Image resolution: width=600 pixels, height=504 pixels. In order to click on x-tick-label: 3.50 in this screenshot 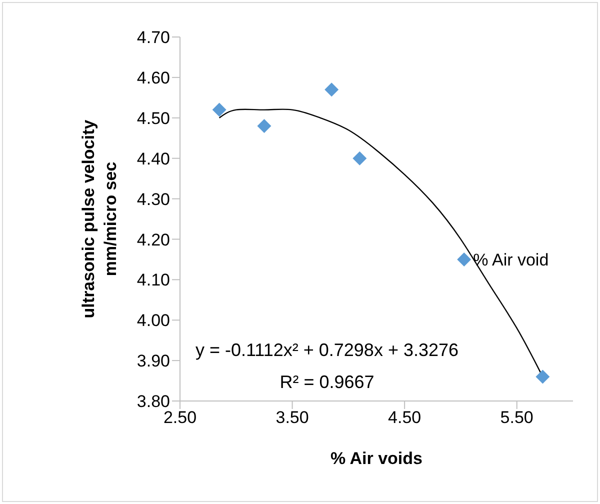, I will do `click(292, 418)`.